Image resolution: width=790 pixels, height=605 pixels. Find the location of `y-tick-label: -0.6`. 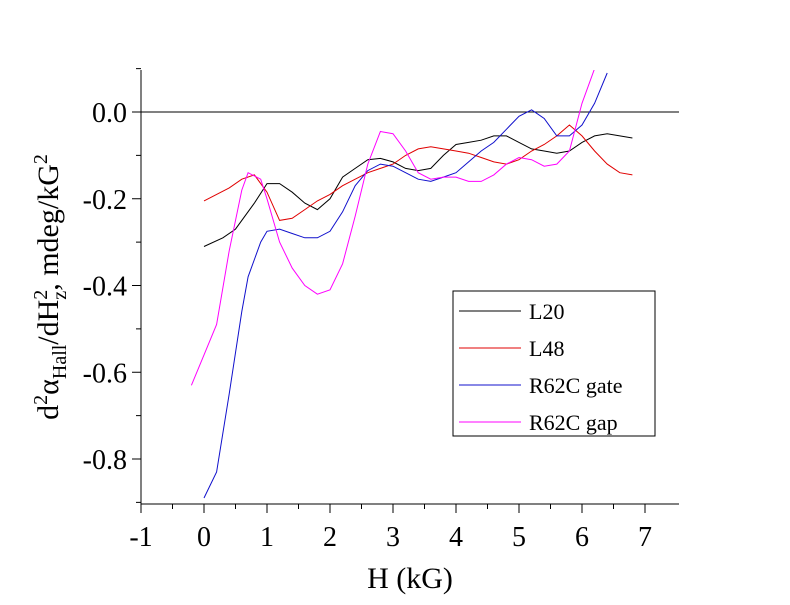

y-tick-label: -0.6 is located at coordinates (105, 373).